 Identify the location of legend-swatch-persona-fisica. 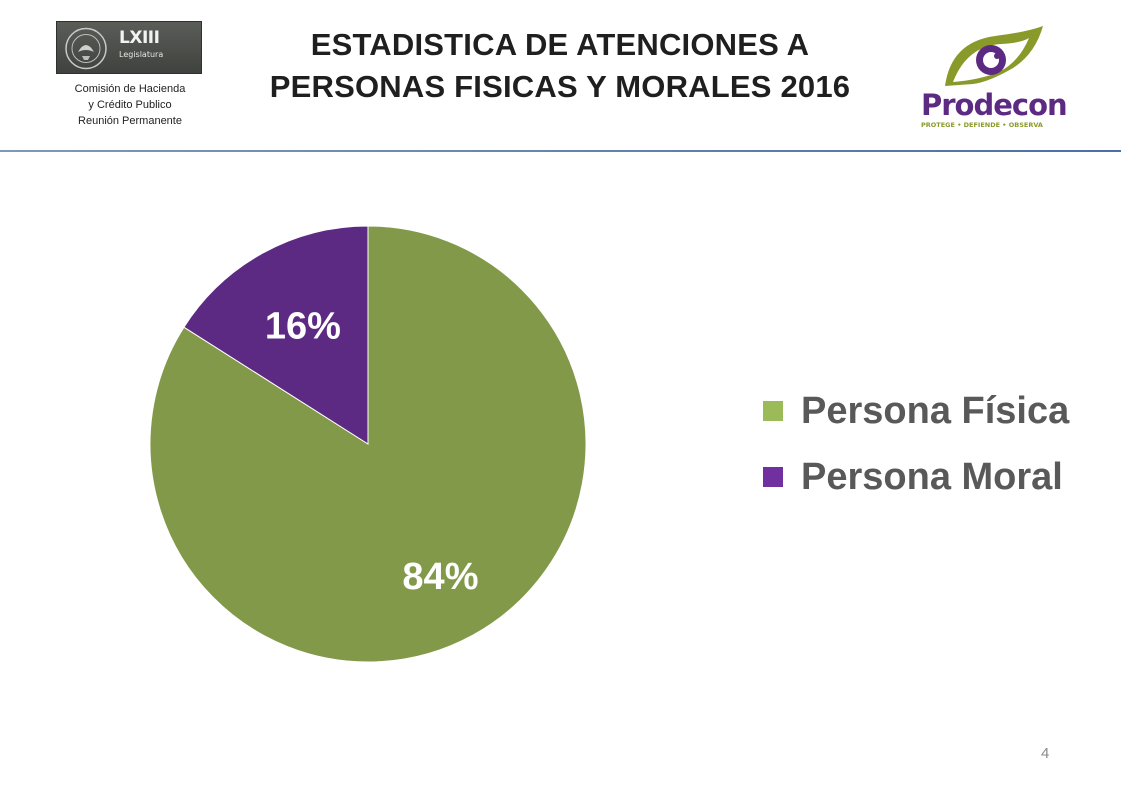
(773, 411).